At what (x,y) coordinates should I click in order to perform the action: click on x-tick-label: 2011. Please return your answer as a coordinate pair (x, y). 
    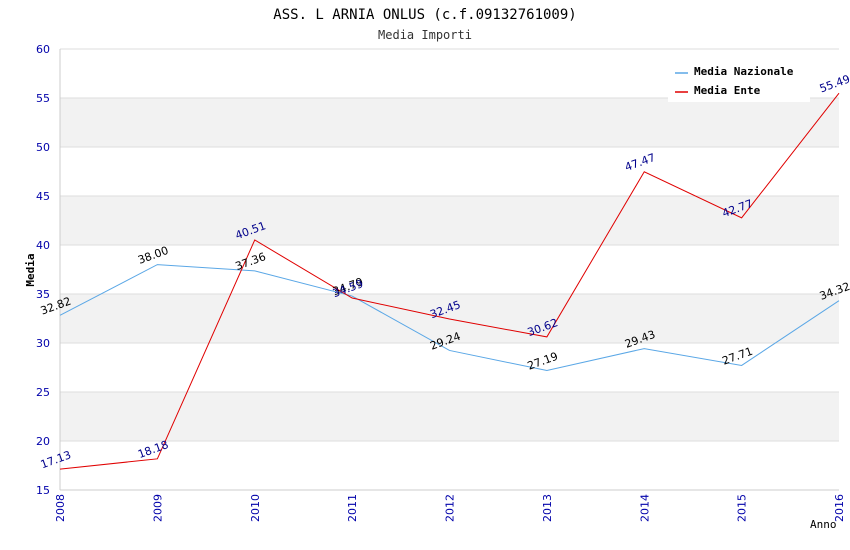
    Looking at the image, I should click on (352, 508).